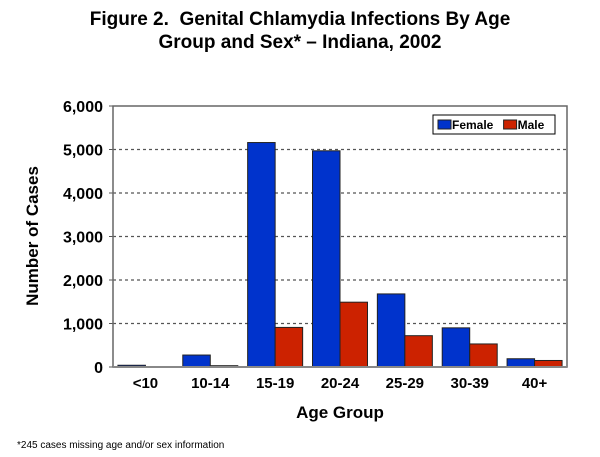 This screenshot has width=600, height=457. Describe the element at coordinates (535, 383) in the screenshot. I see `x-tick-label: 40+` at that location.